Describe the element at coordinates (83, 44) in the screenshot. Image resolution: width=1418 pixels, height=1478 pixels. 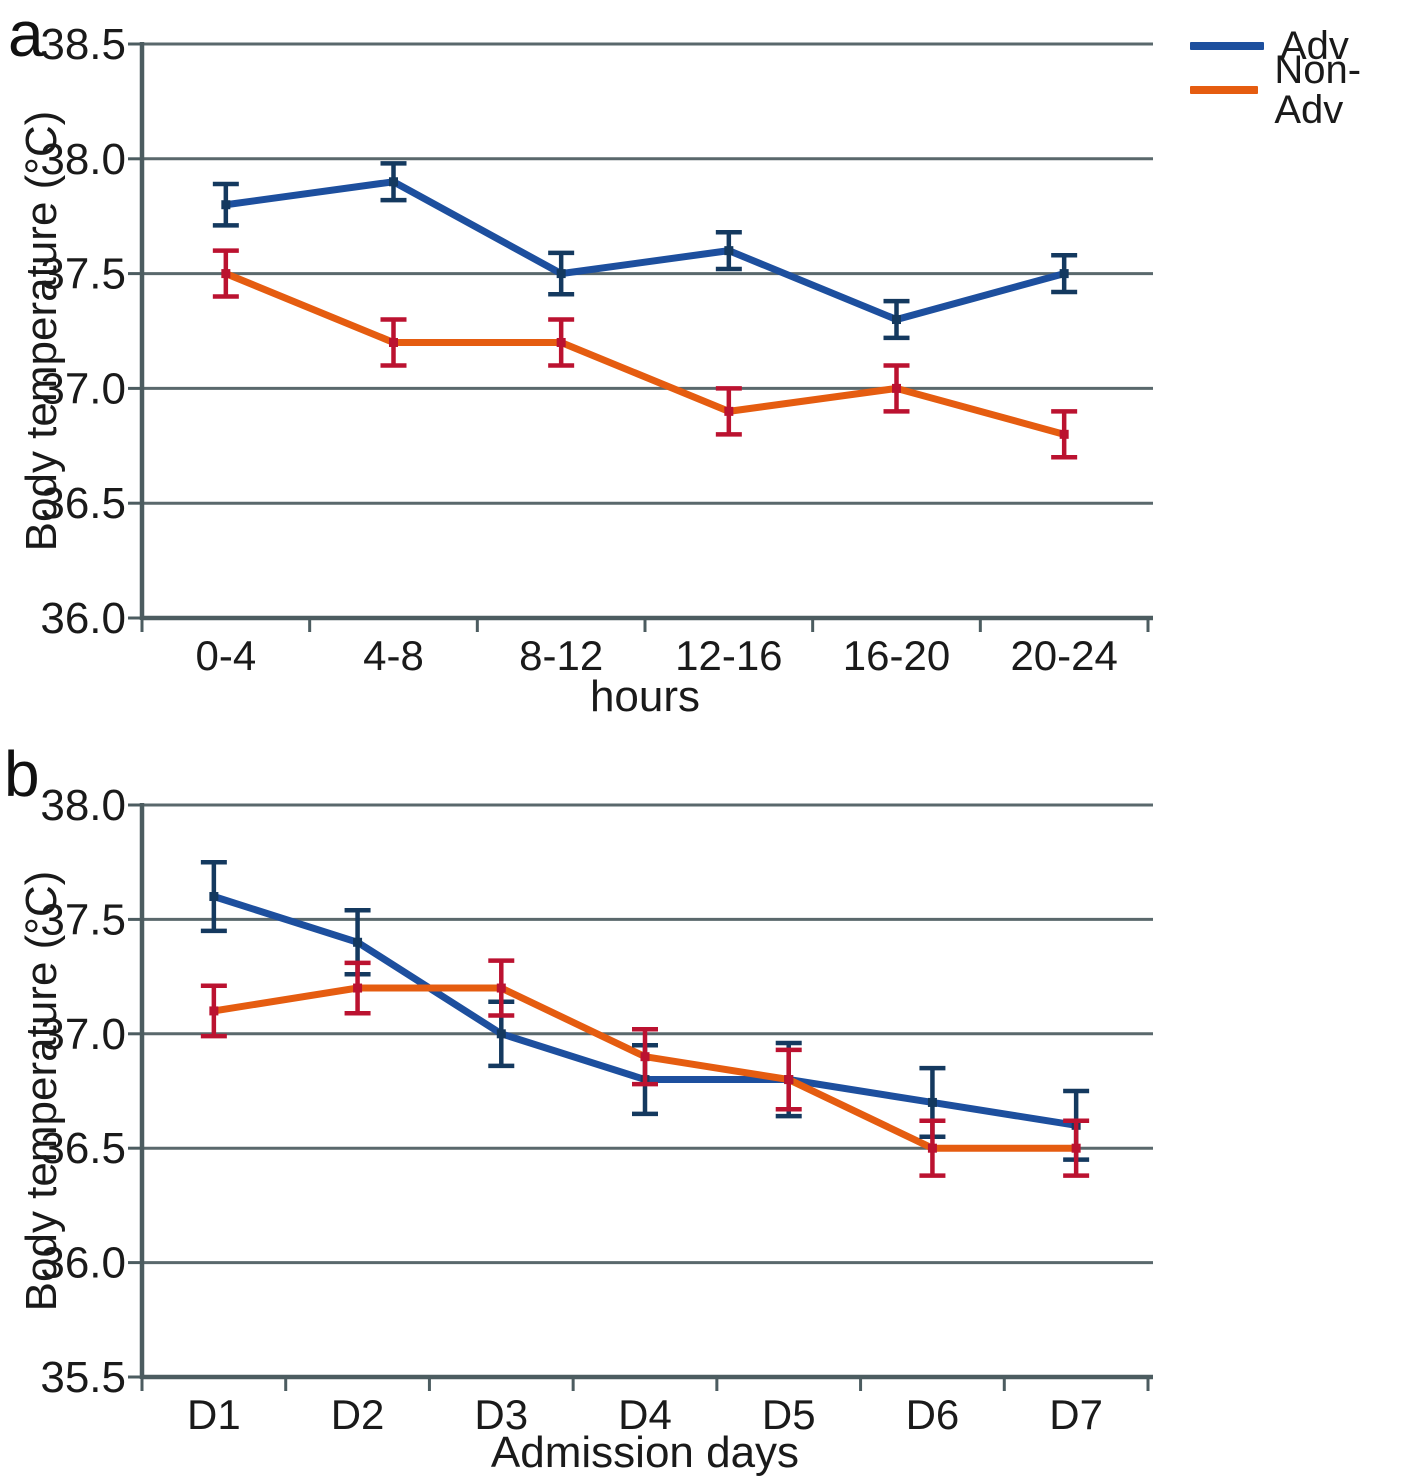
I see `y-tick-label: 38.5` at that location.